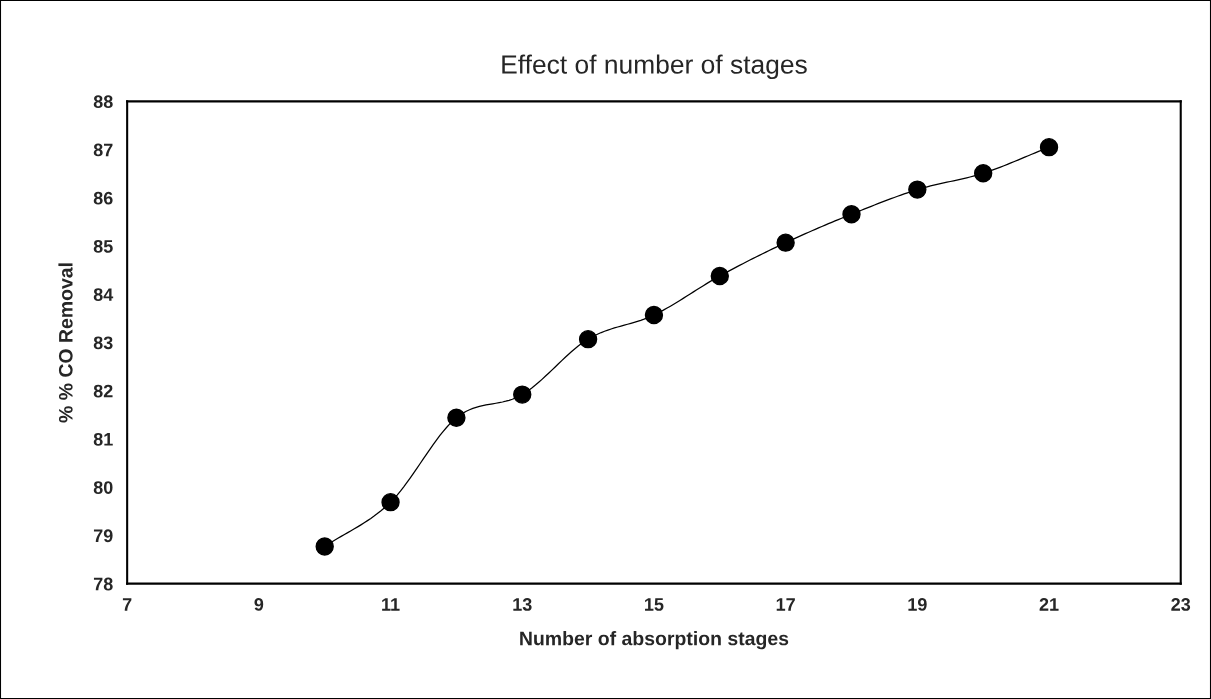 This screenshot has height=699, width=1211. Describe the element at coordinates (103, 198) in the screenshot. I see `y-tick-label: 86` at that location.